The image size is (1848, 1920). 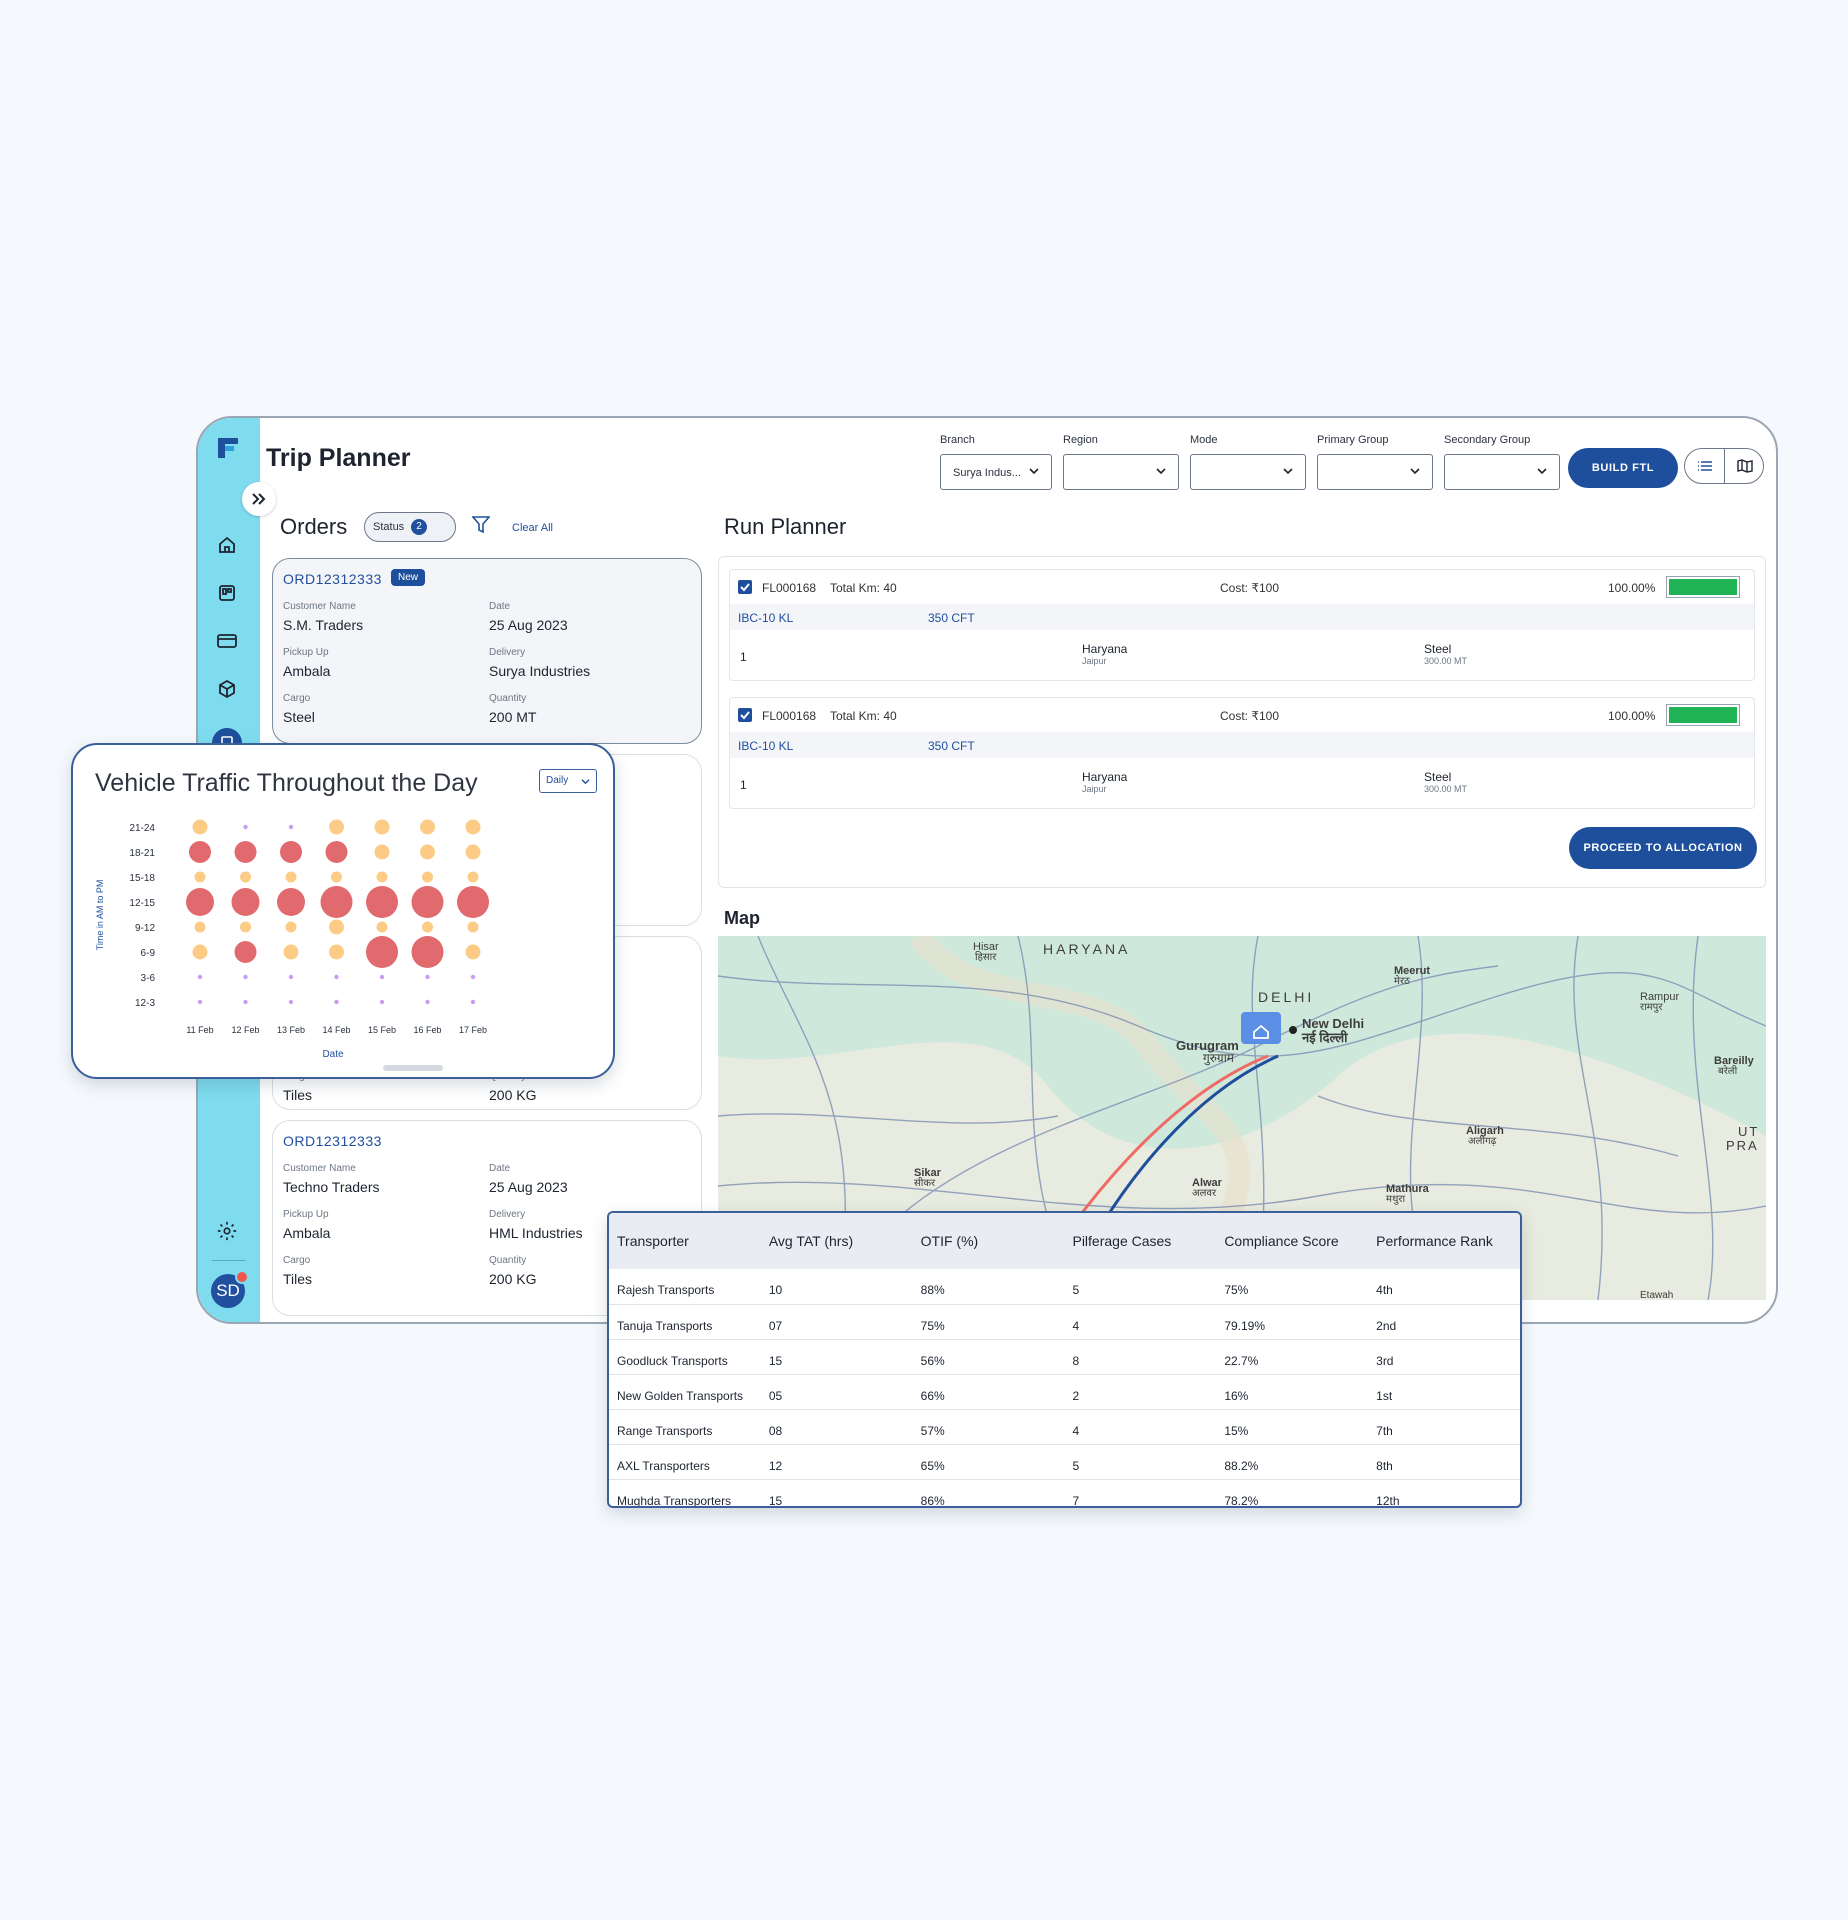 What do you see at coordinates (536, 1233) in the screenshot?
I see `delivery-value: HML Industries` at bounding box center [536, 1233].